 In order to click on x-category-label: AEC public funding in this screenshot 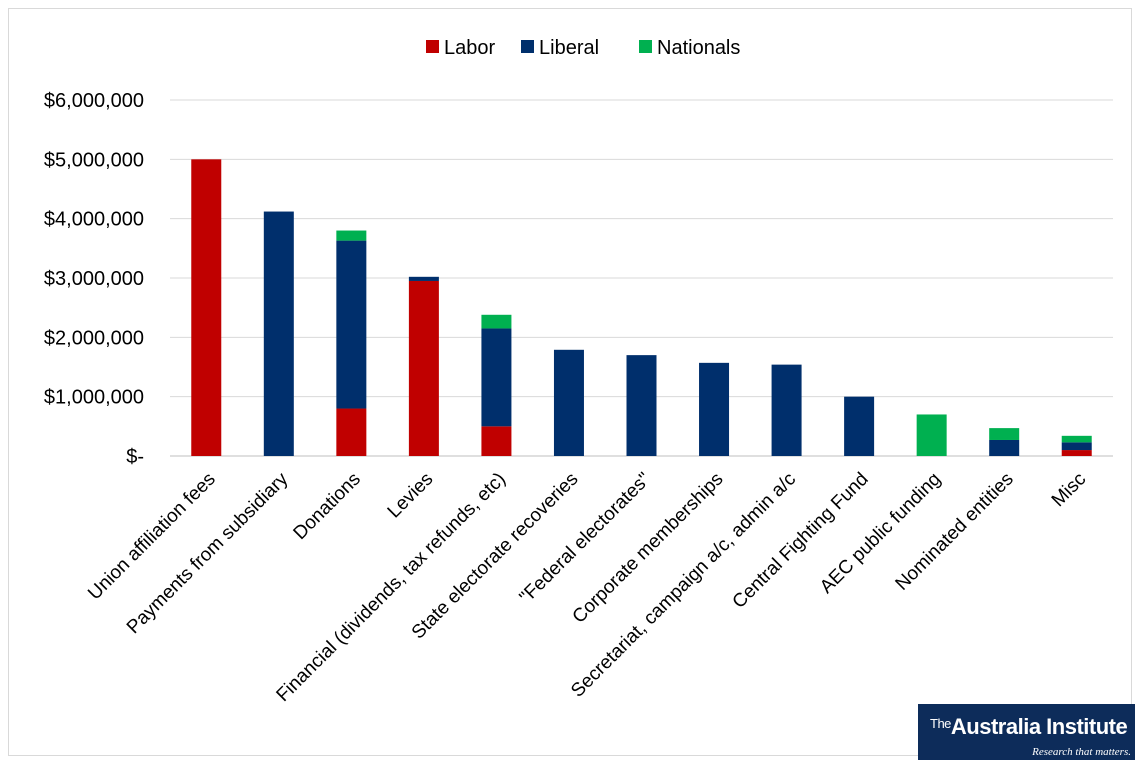, I will do `click(880, 533)`.